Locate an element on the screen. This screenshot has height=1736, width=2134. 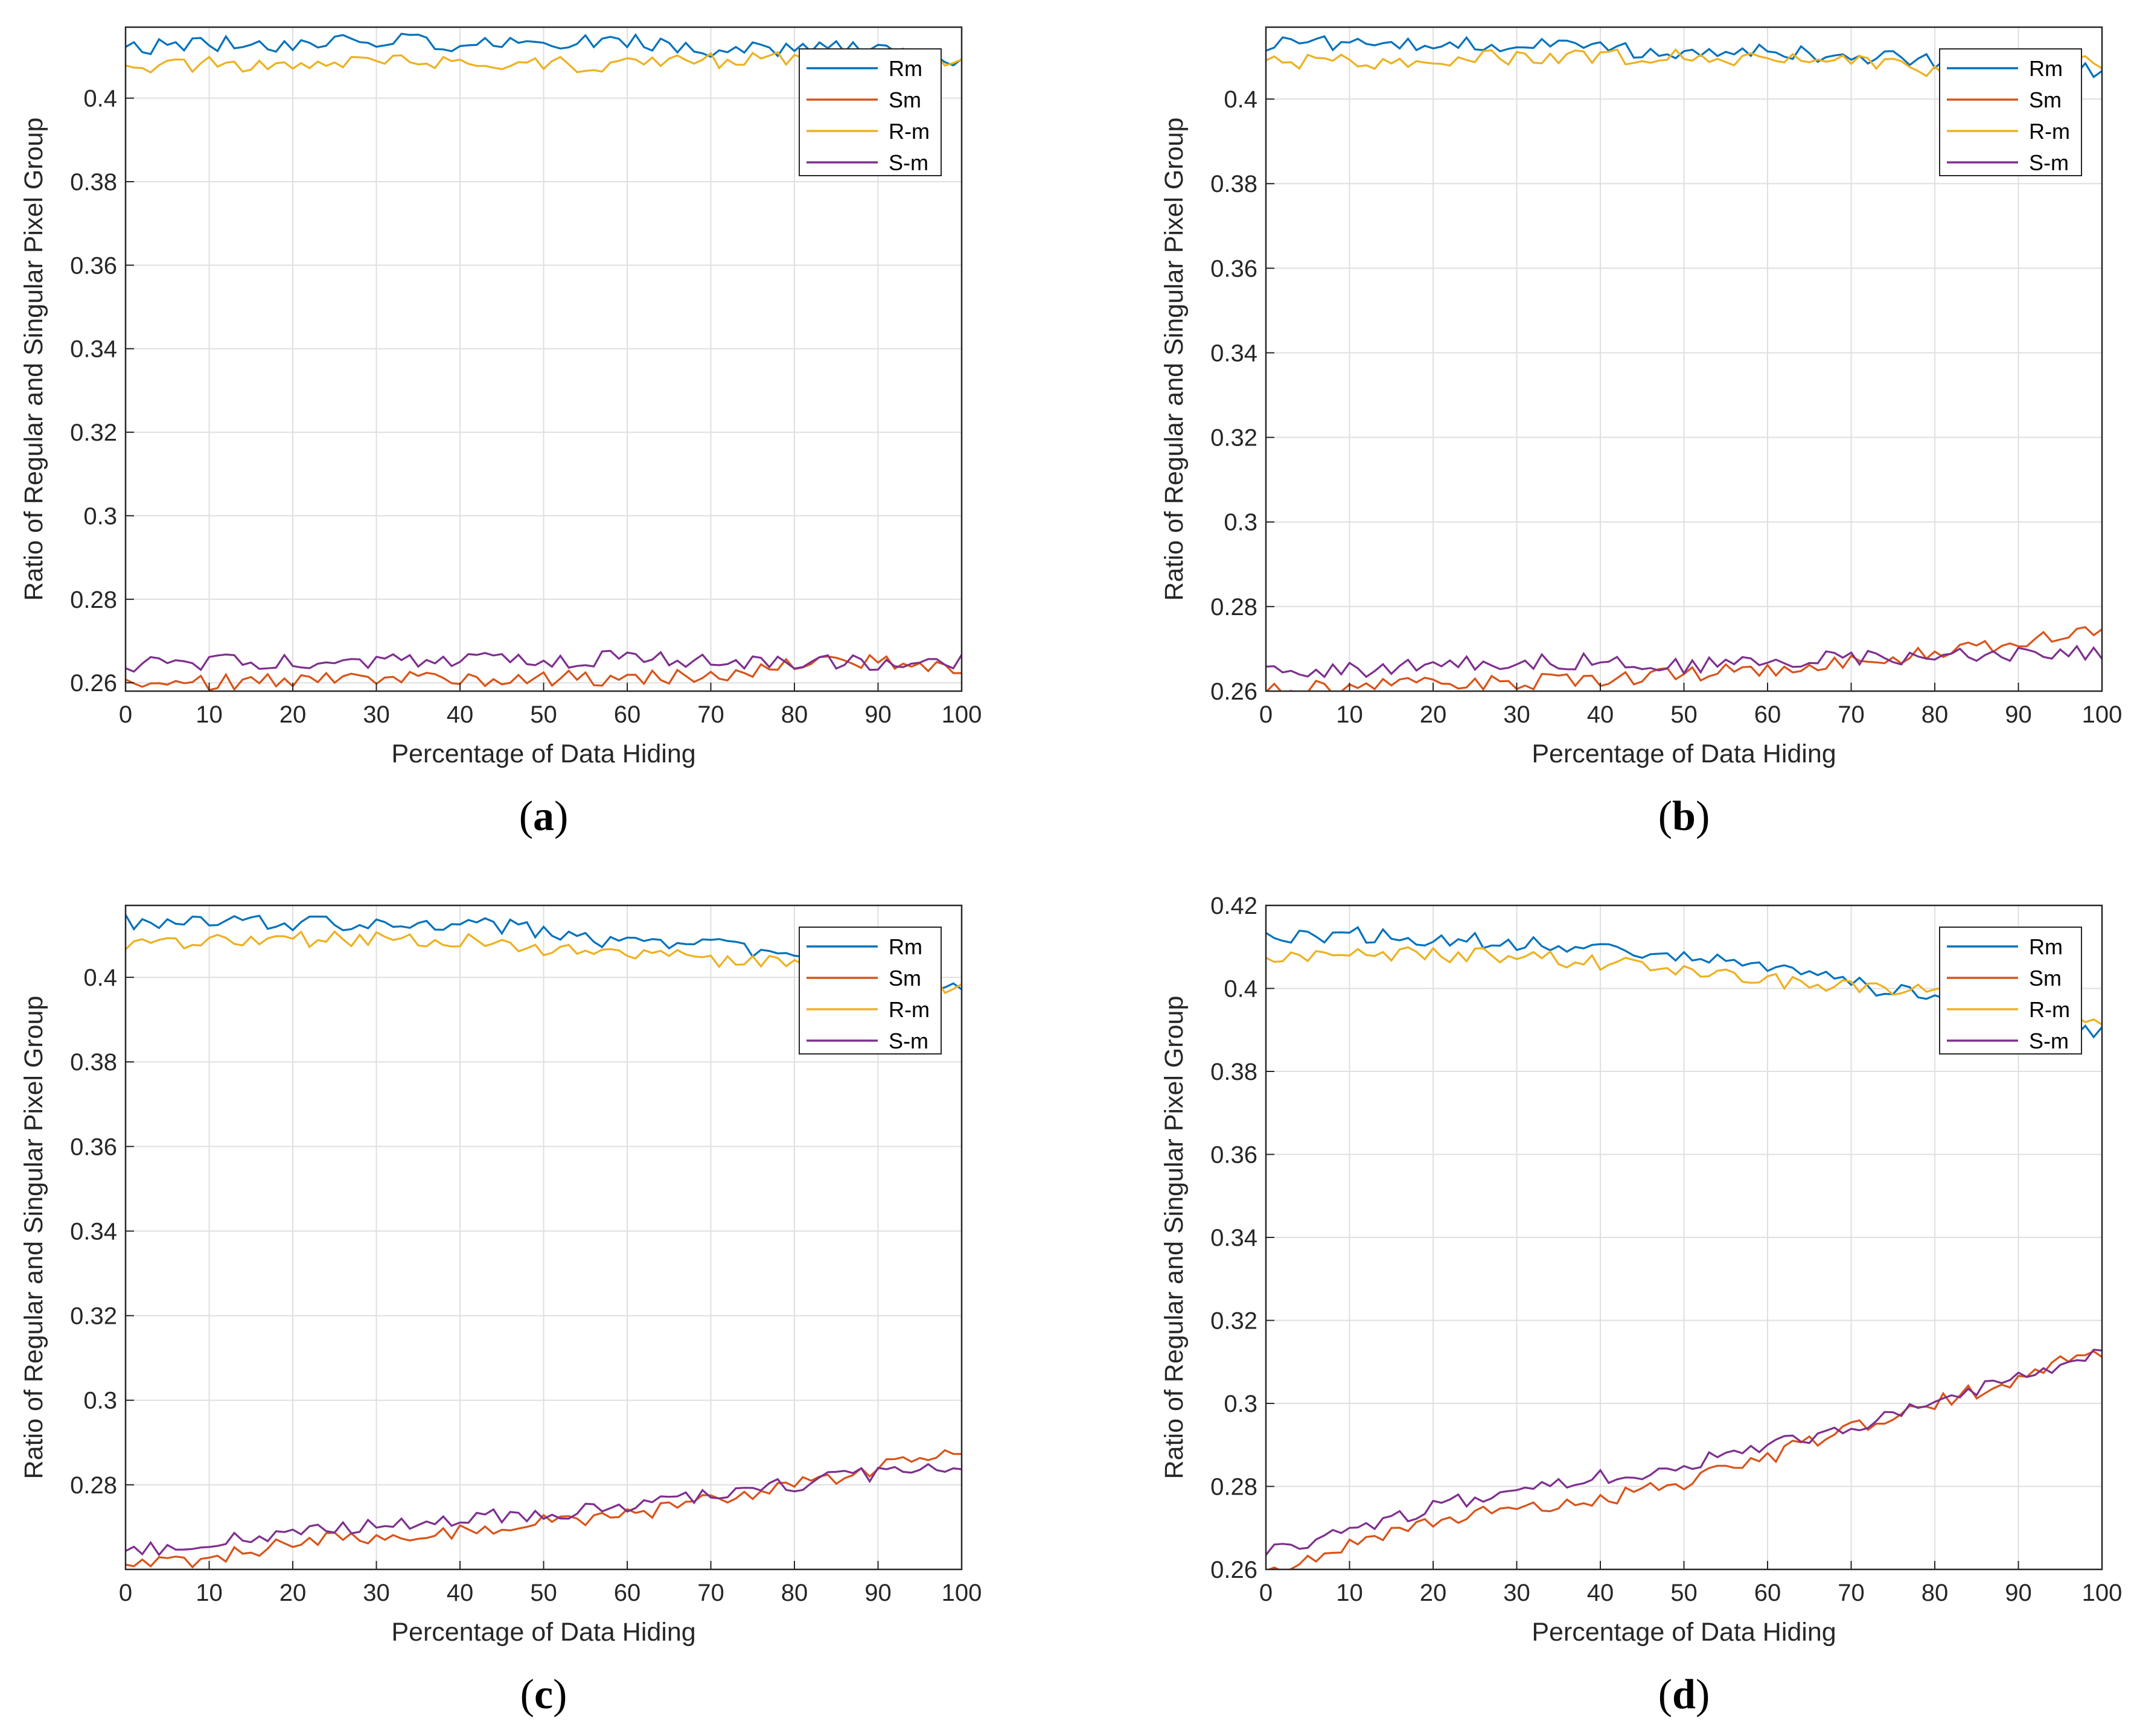
y-tick-label: 0.42 is located at coordinates (1233, 906).